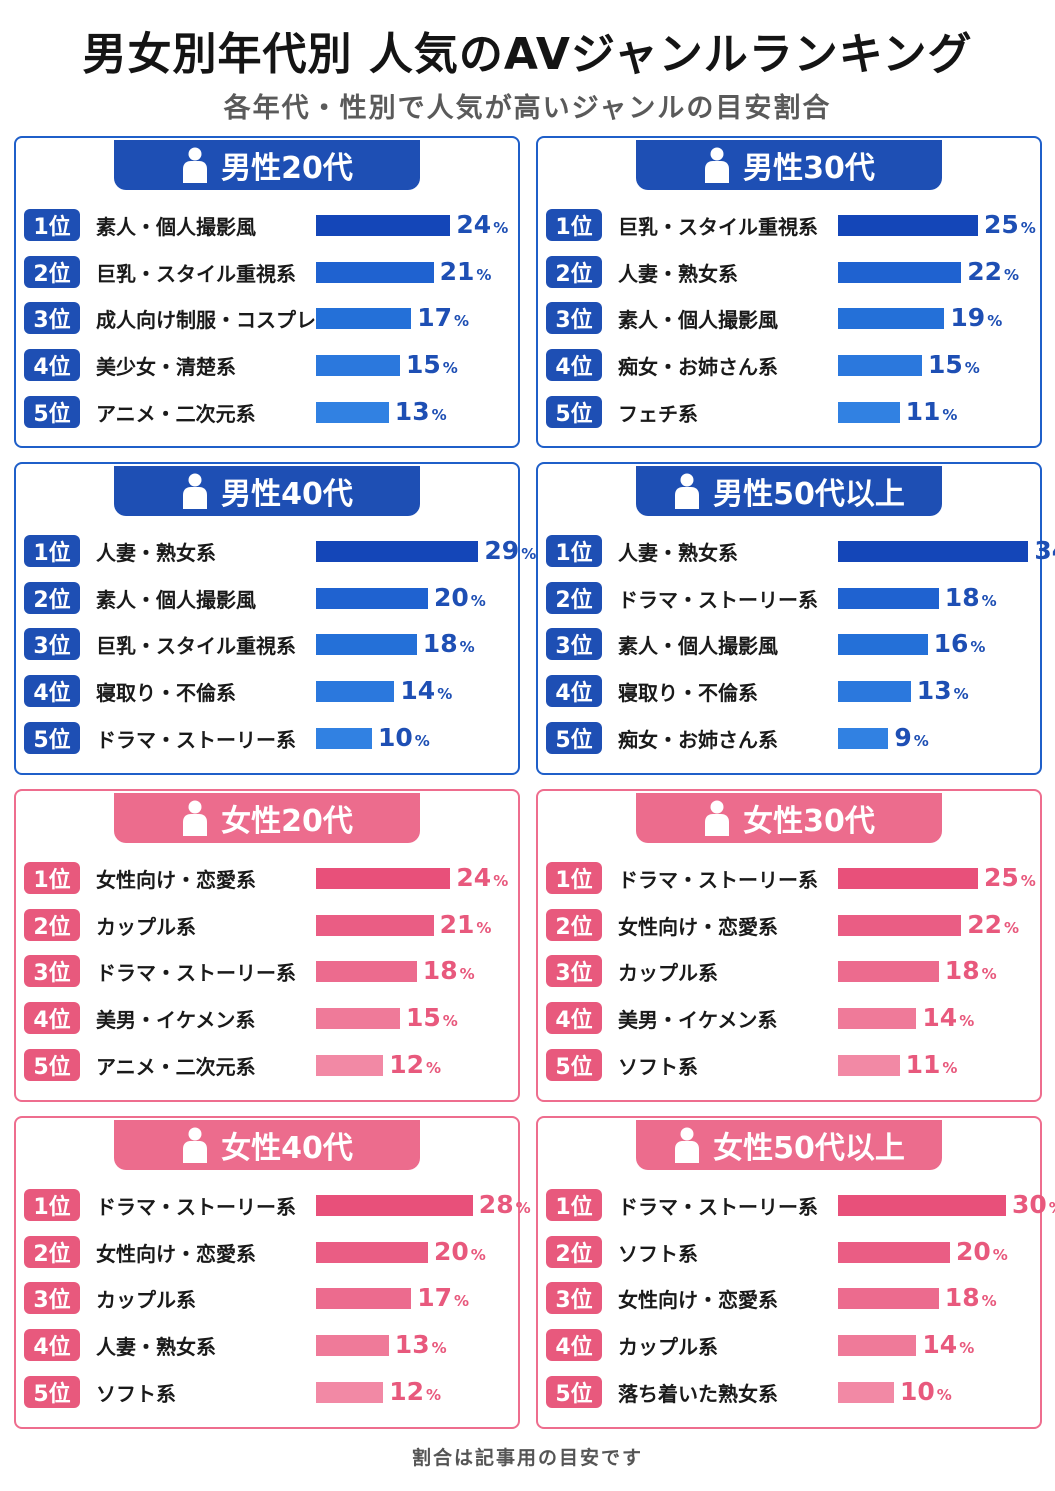 The height and width of the screenshot is (1491, 1055). Describe the element at coordinates (267, 318) in the screenshot. I see `ranking-row: 3位 成人向け制服・コスプレ系 17%` at that location.